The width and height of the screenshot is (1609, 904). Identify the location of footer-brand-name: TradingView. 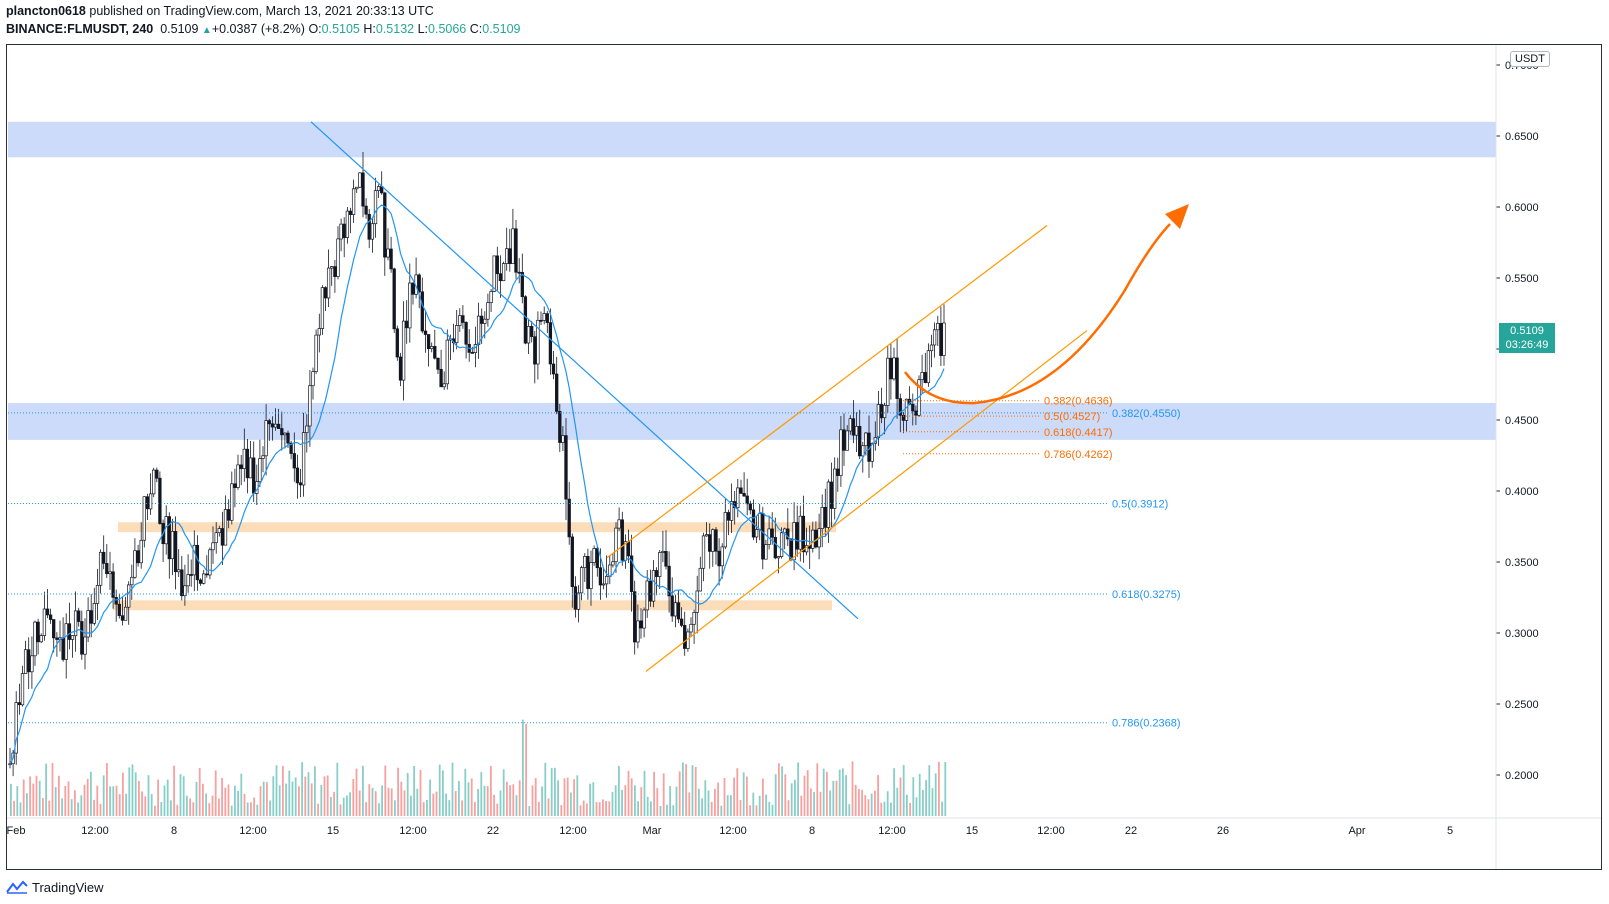
(68, 887).